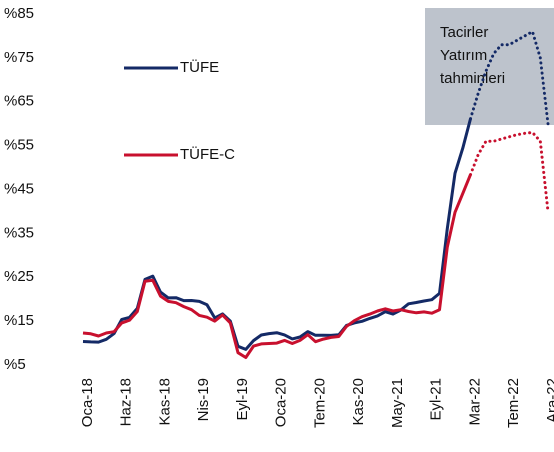  Describe the element at coordinates (126, 402) in the screenshot. I see `x-tick-label: Haz-18` at that location.